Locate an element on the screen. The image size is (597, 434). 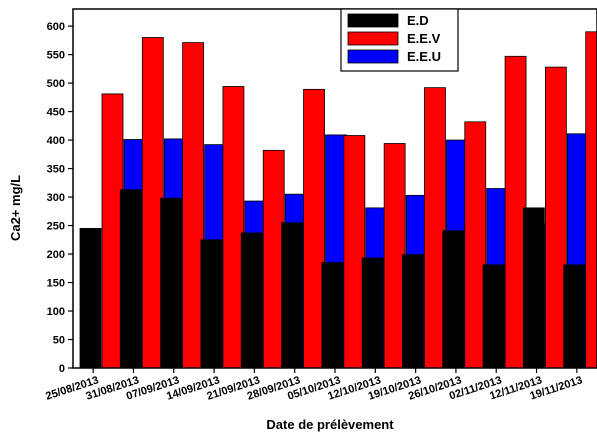
legend-label-eeu: E.E.U is located at coordinates (424, 56).